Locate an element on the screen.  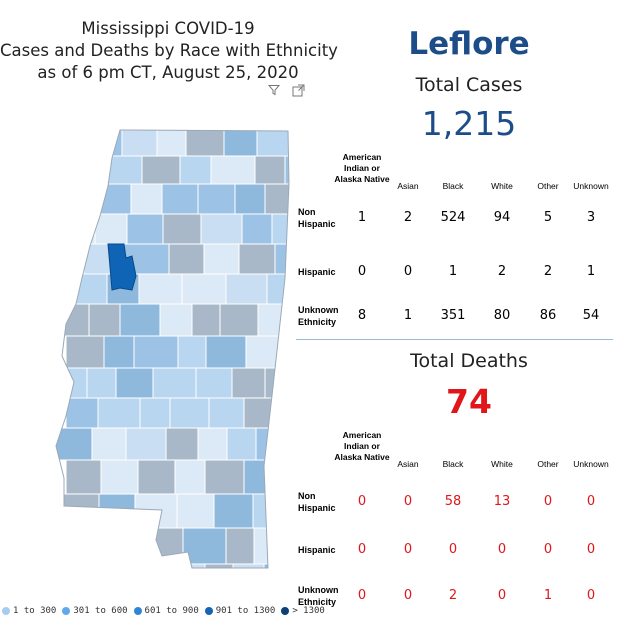
filter-icon is located at coordinates (274, 90).